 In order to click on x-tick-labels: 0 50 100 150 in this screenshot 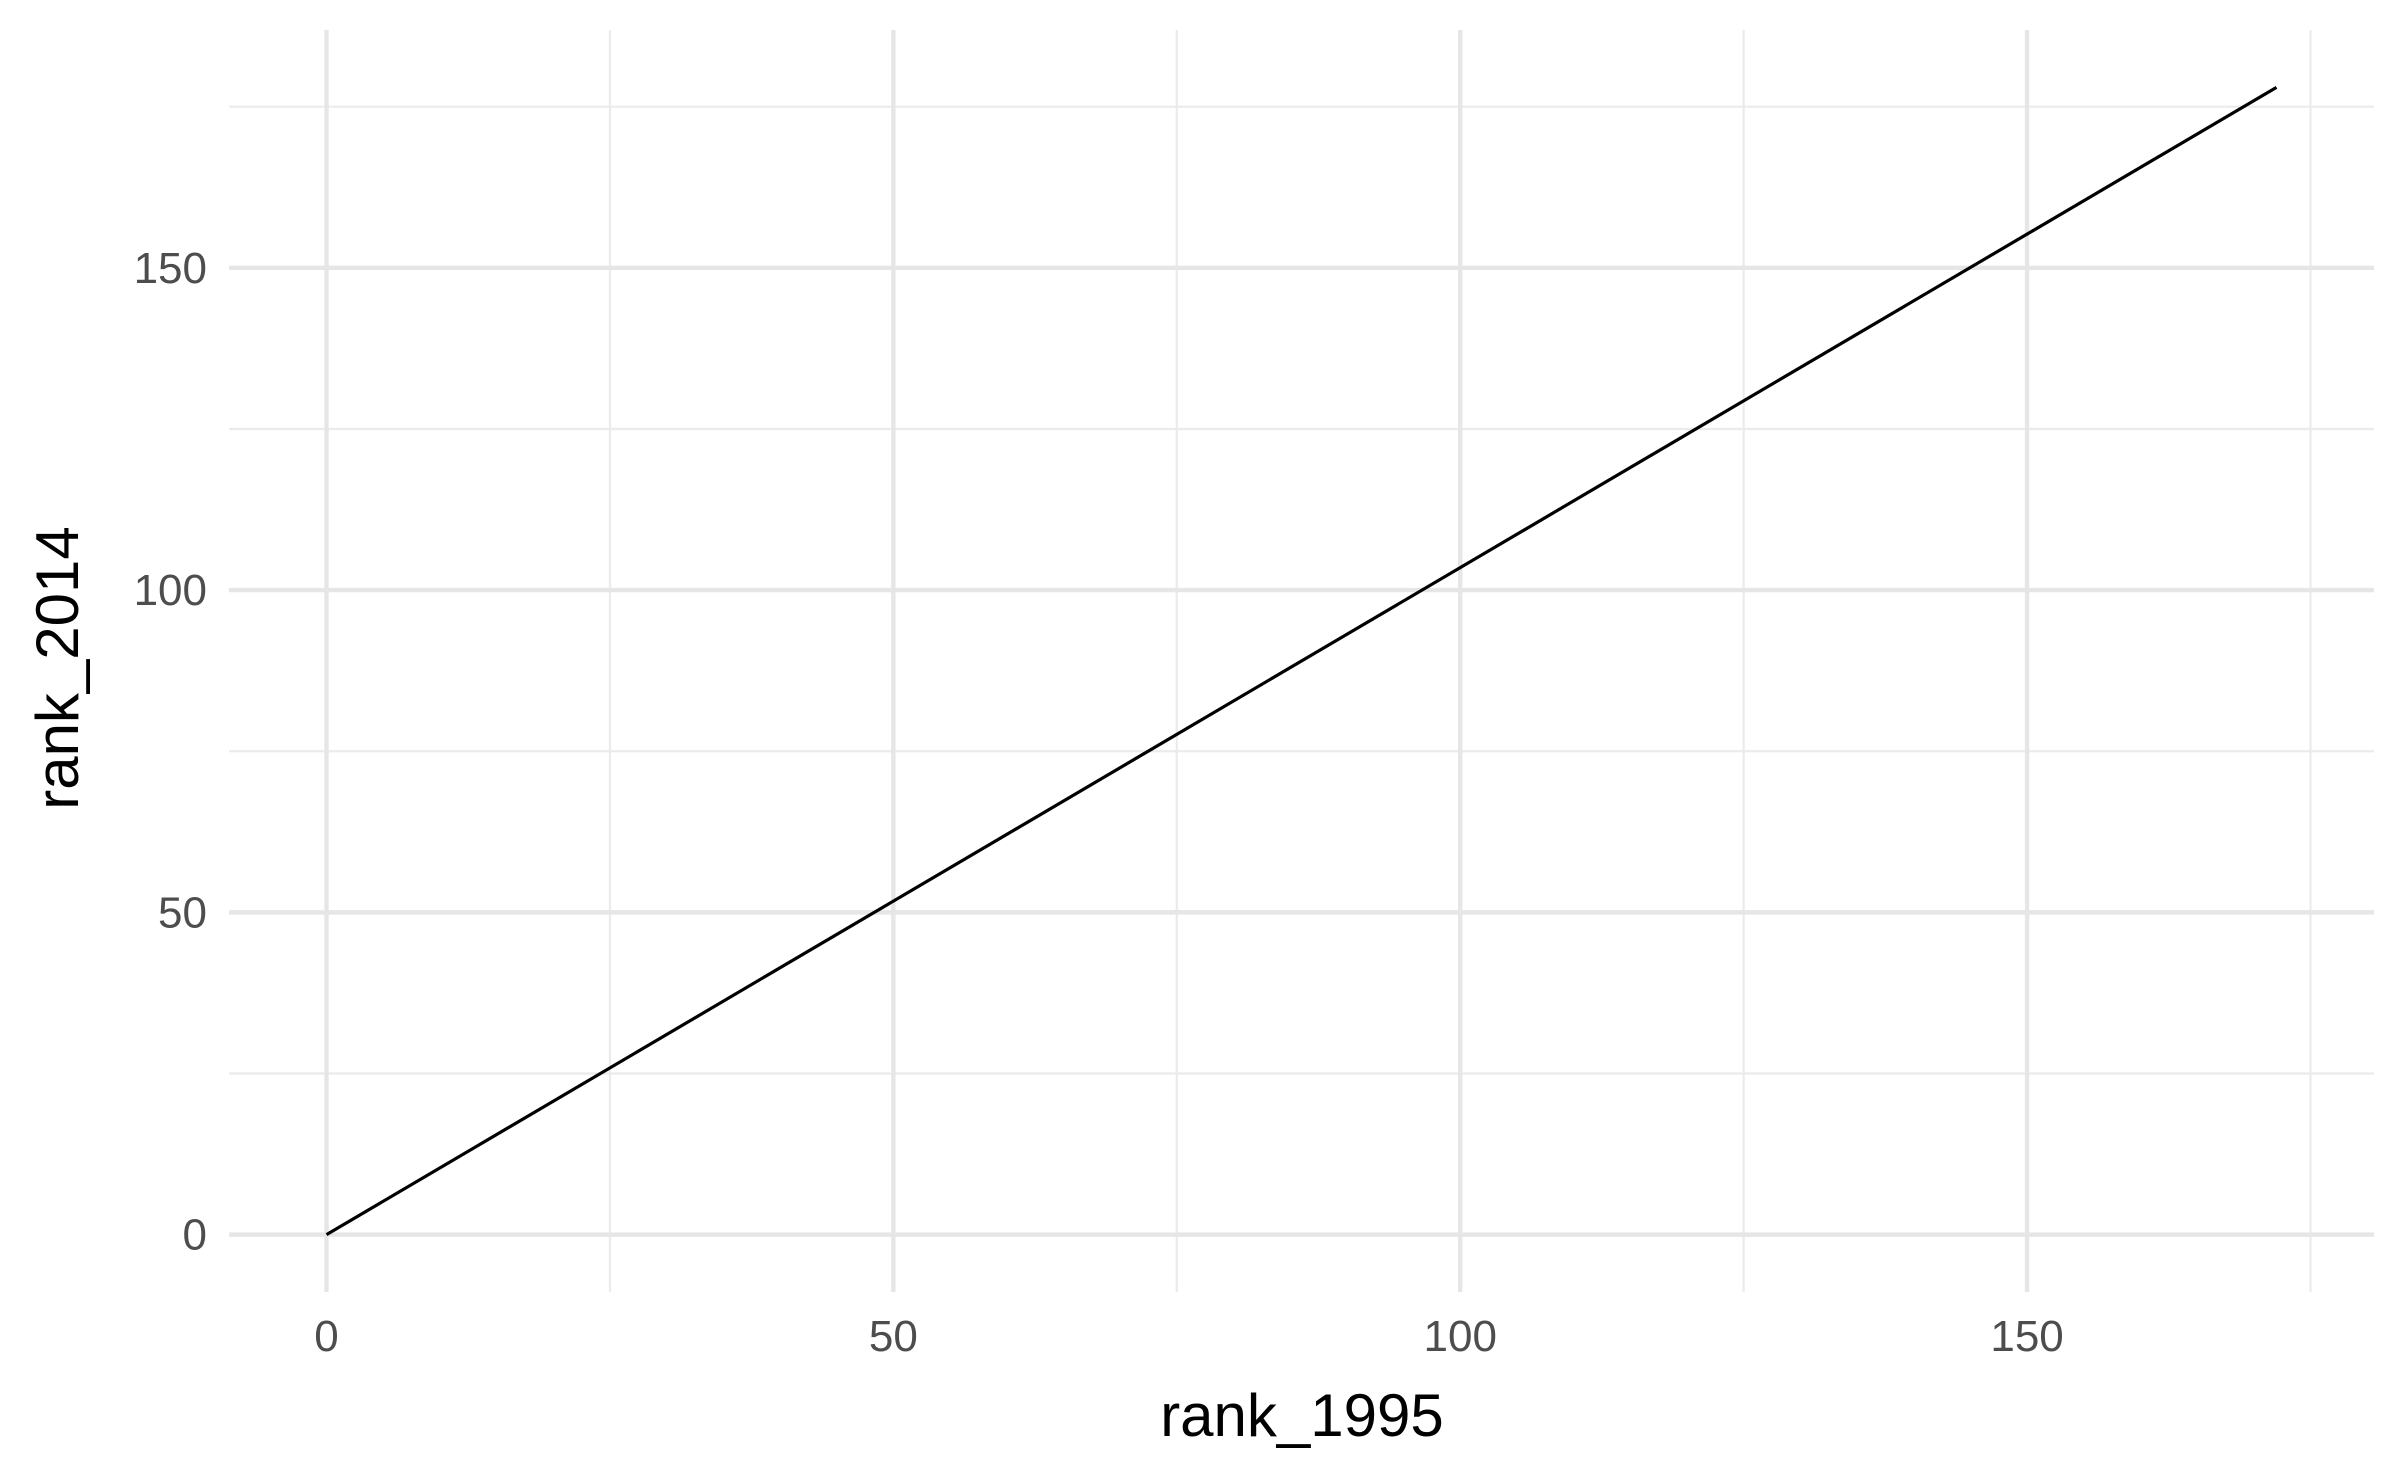, I will do `click(1189, 1336)`.